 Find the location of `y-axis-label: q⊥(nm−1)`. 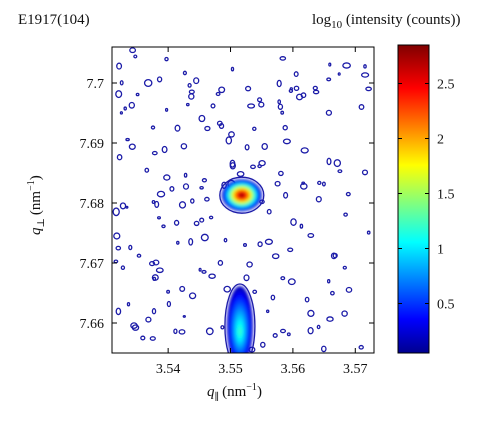

y-axis-label: q⊥(nm−1) is located at coordinates (36, 205).